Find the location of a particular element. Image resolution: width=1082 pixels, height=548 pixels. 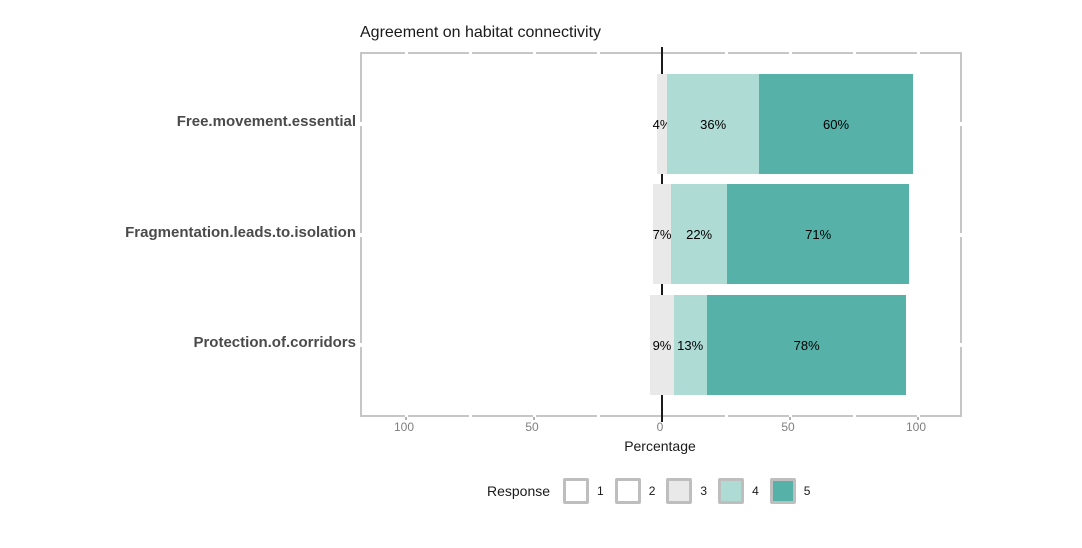

bar-segment-response-5: 60% is located at coordinates (836, 124).